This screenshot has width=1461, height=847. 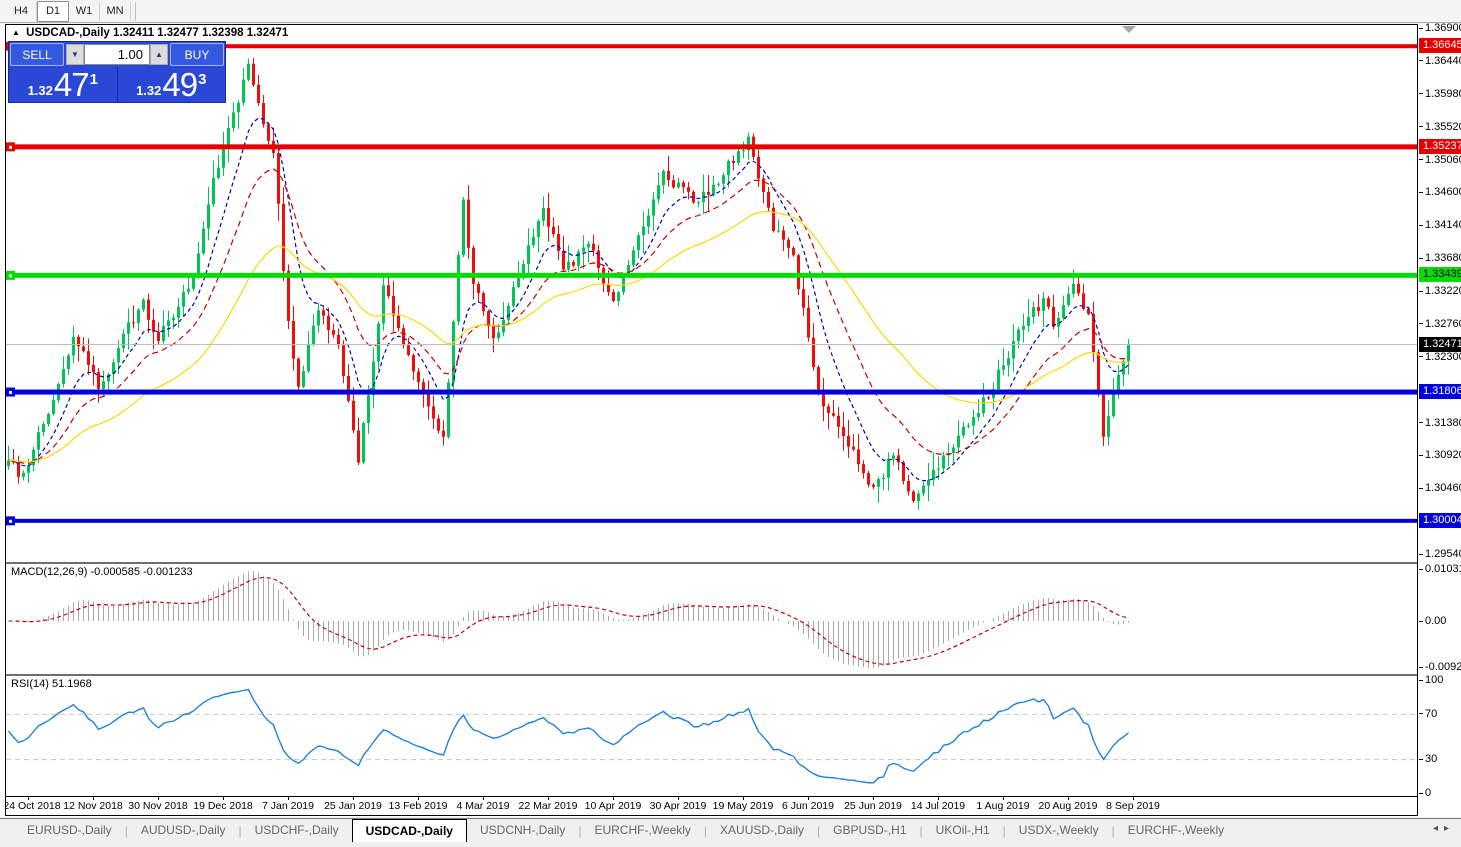 I want to click on price-axis-tick: 1.35060, so click(x=1440, y=160).